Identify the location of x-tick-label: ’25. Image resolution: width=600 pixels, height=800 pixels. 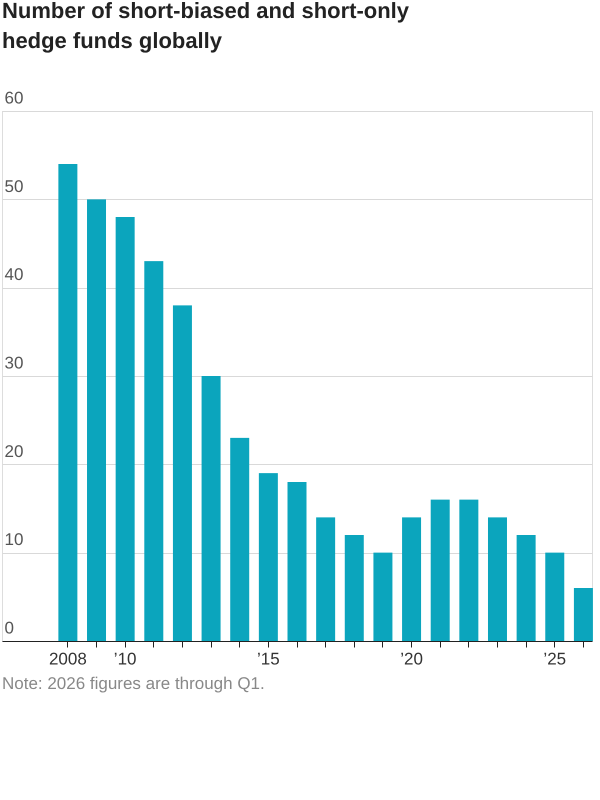
(554, 659).